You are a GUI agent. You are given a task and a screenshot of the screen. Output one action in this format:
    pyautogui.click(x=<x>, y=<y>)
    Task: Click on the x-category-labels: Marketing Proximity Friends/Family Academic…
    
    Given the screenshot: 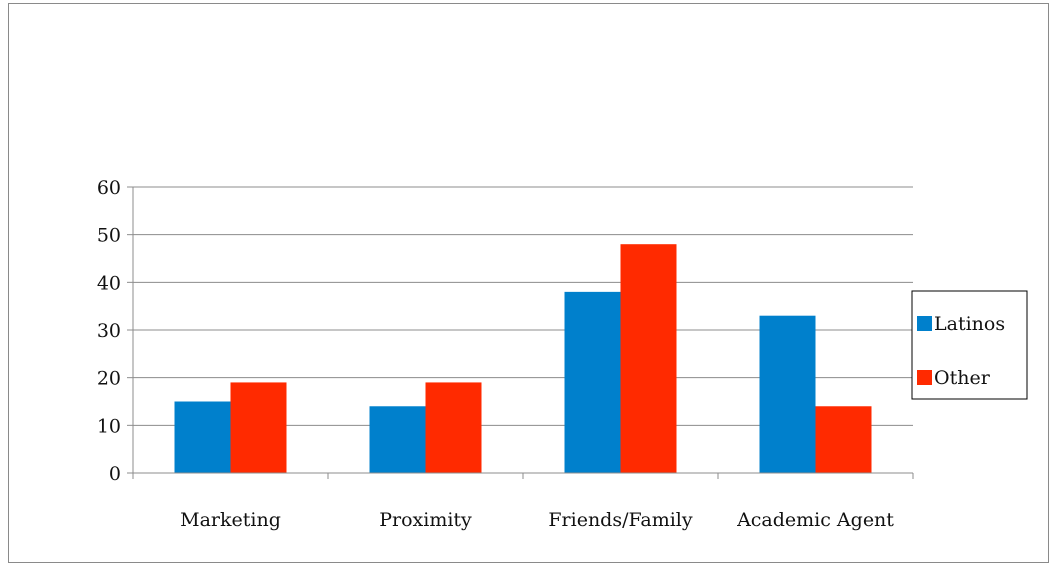 What is the action you would take?
    pyautogui.click(x=537, y=520)
    